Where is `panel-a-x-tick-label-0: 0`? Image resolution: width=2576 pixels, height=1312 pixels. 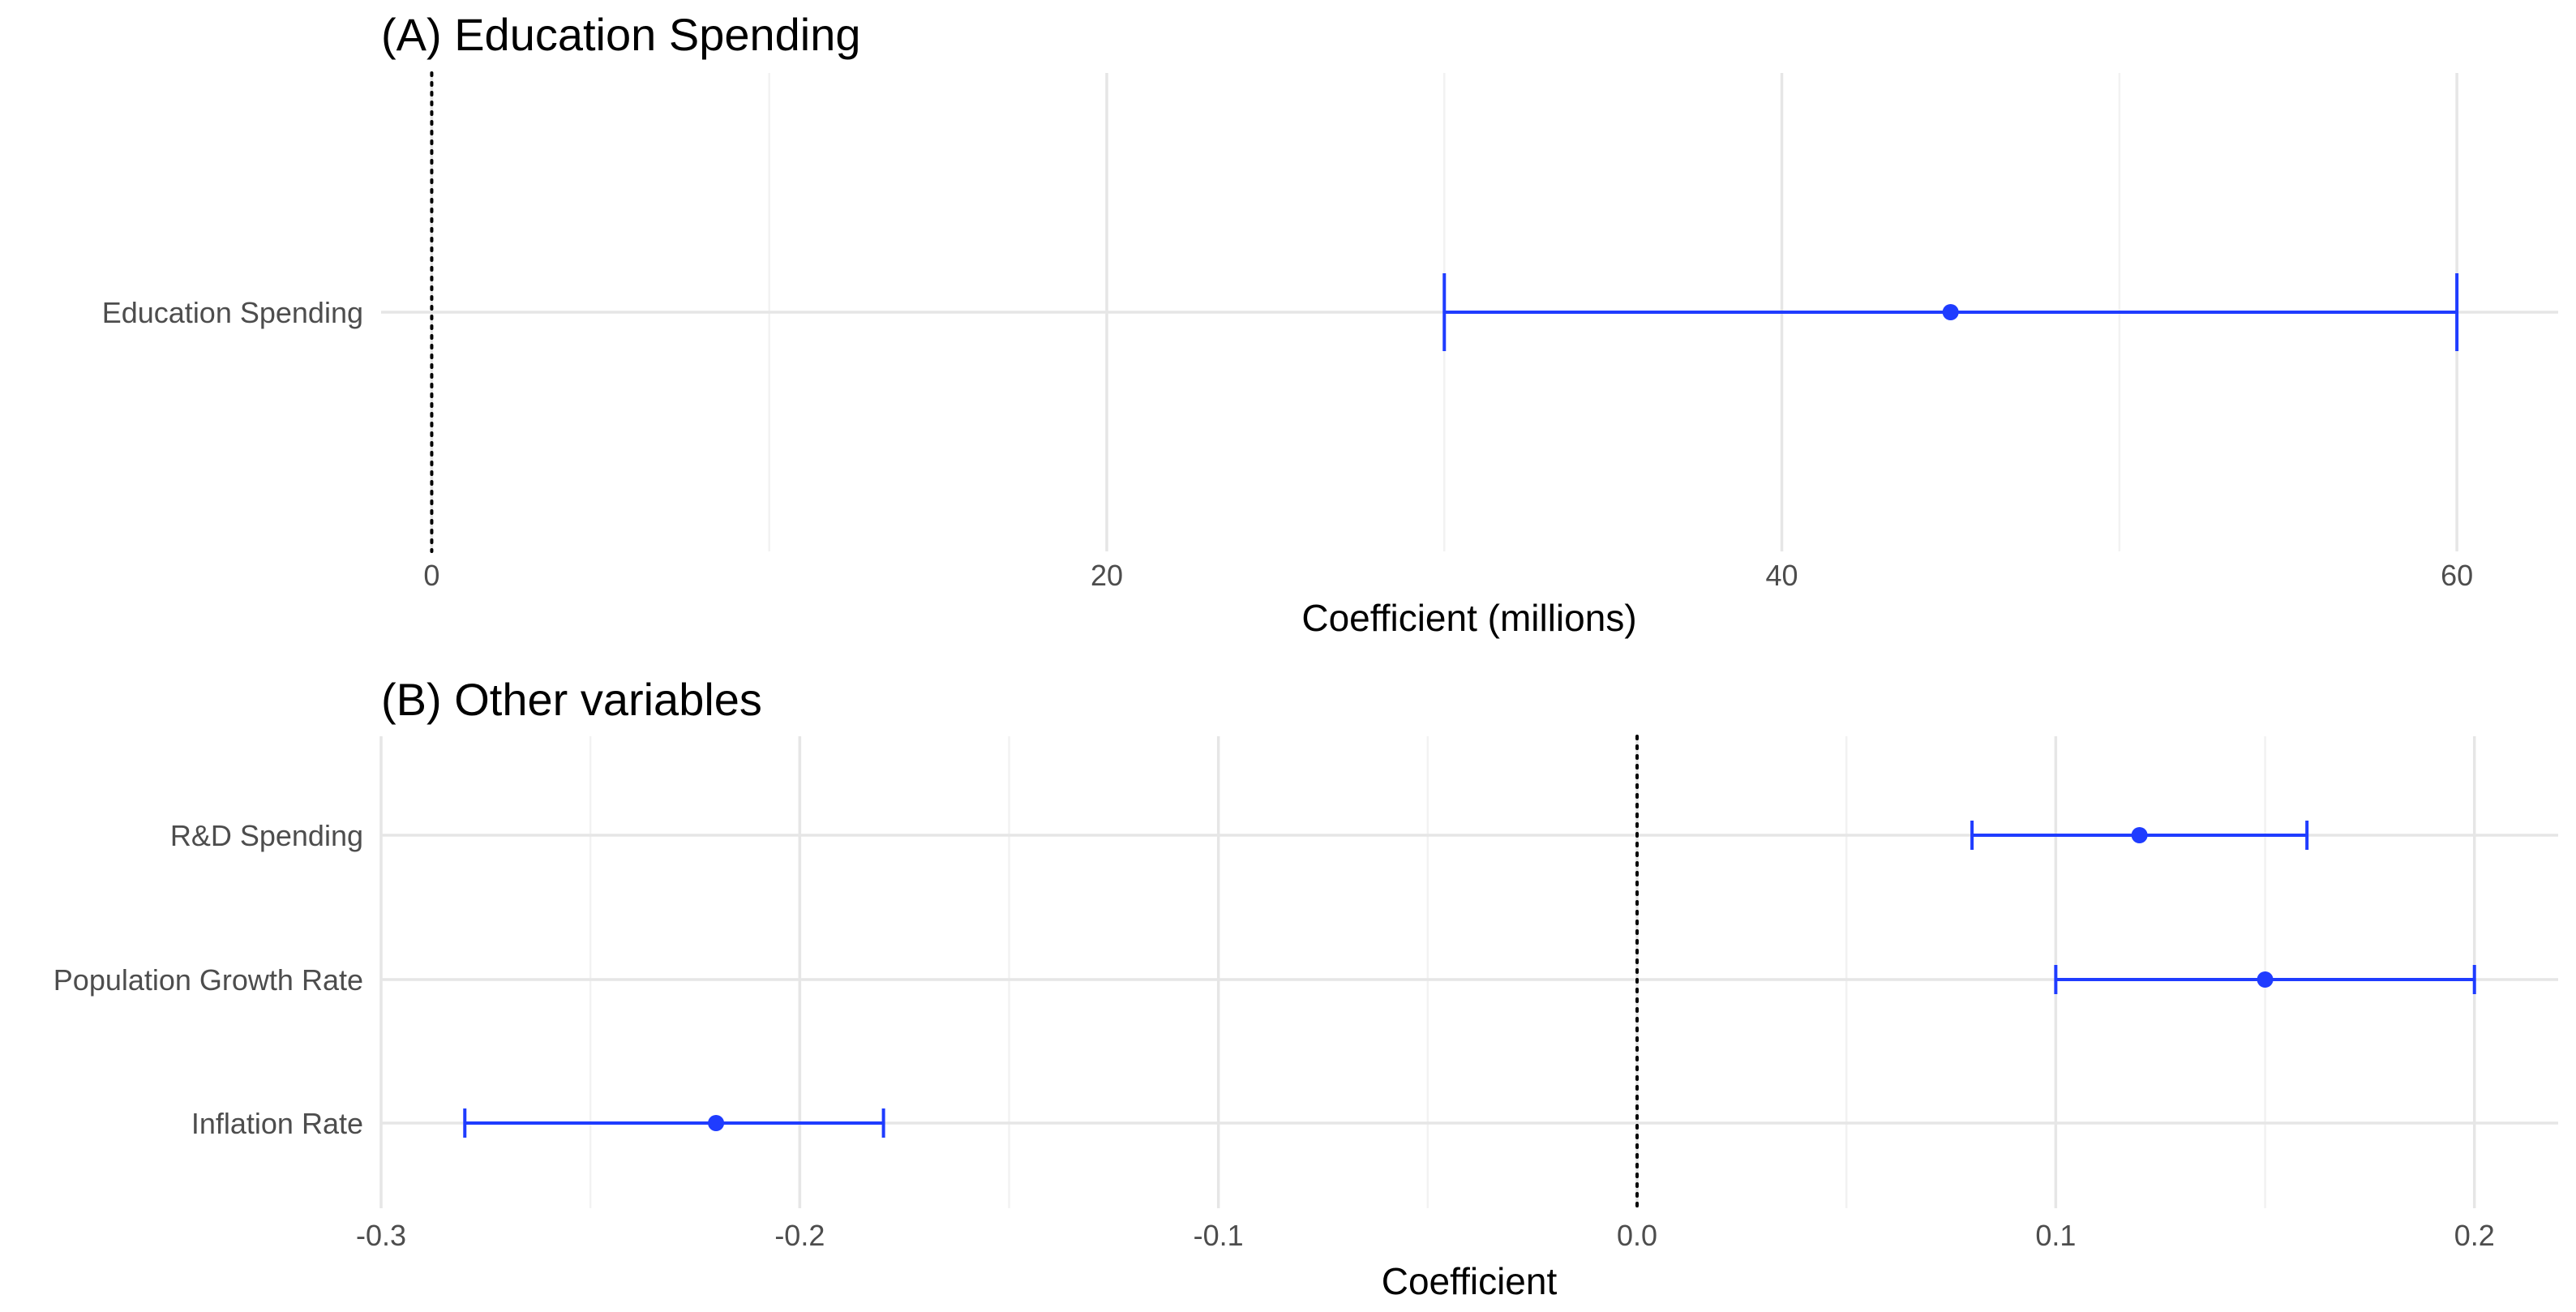 panel-a-x-tick-label-0: 0 is located at coordinates (431, 575).